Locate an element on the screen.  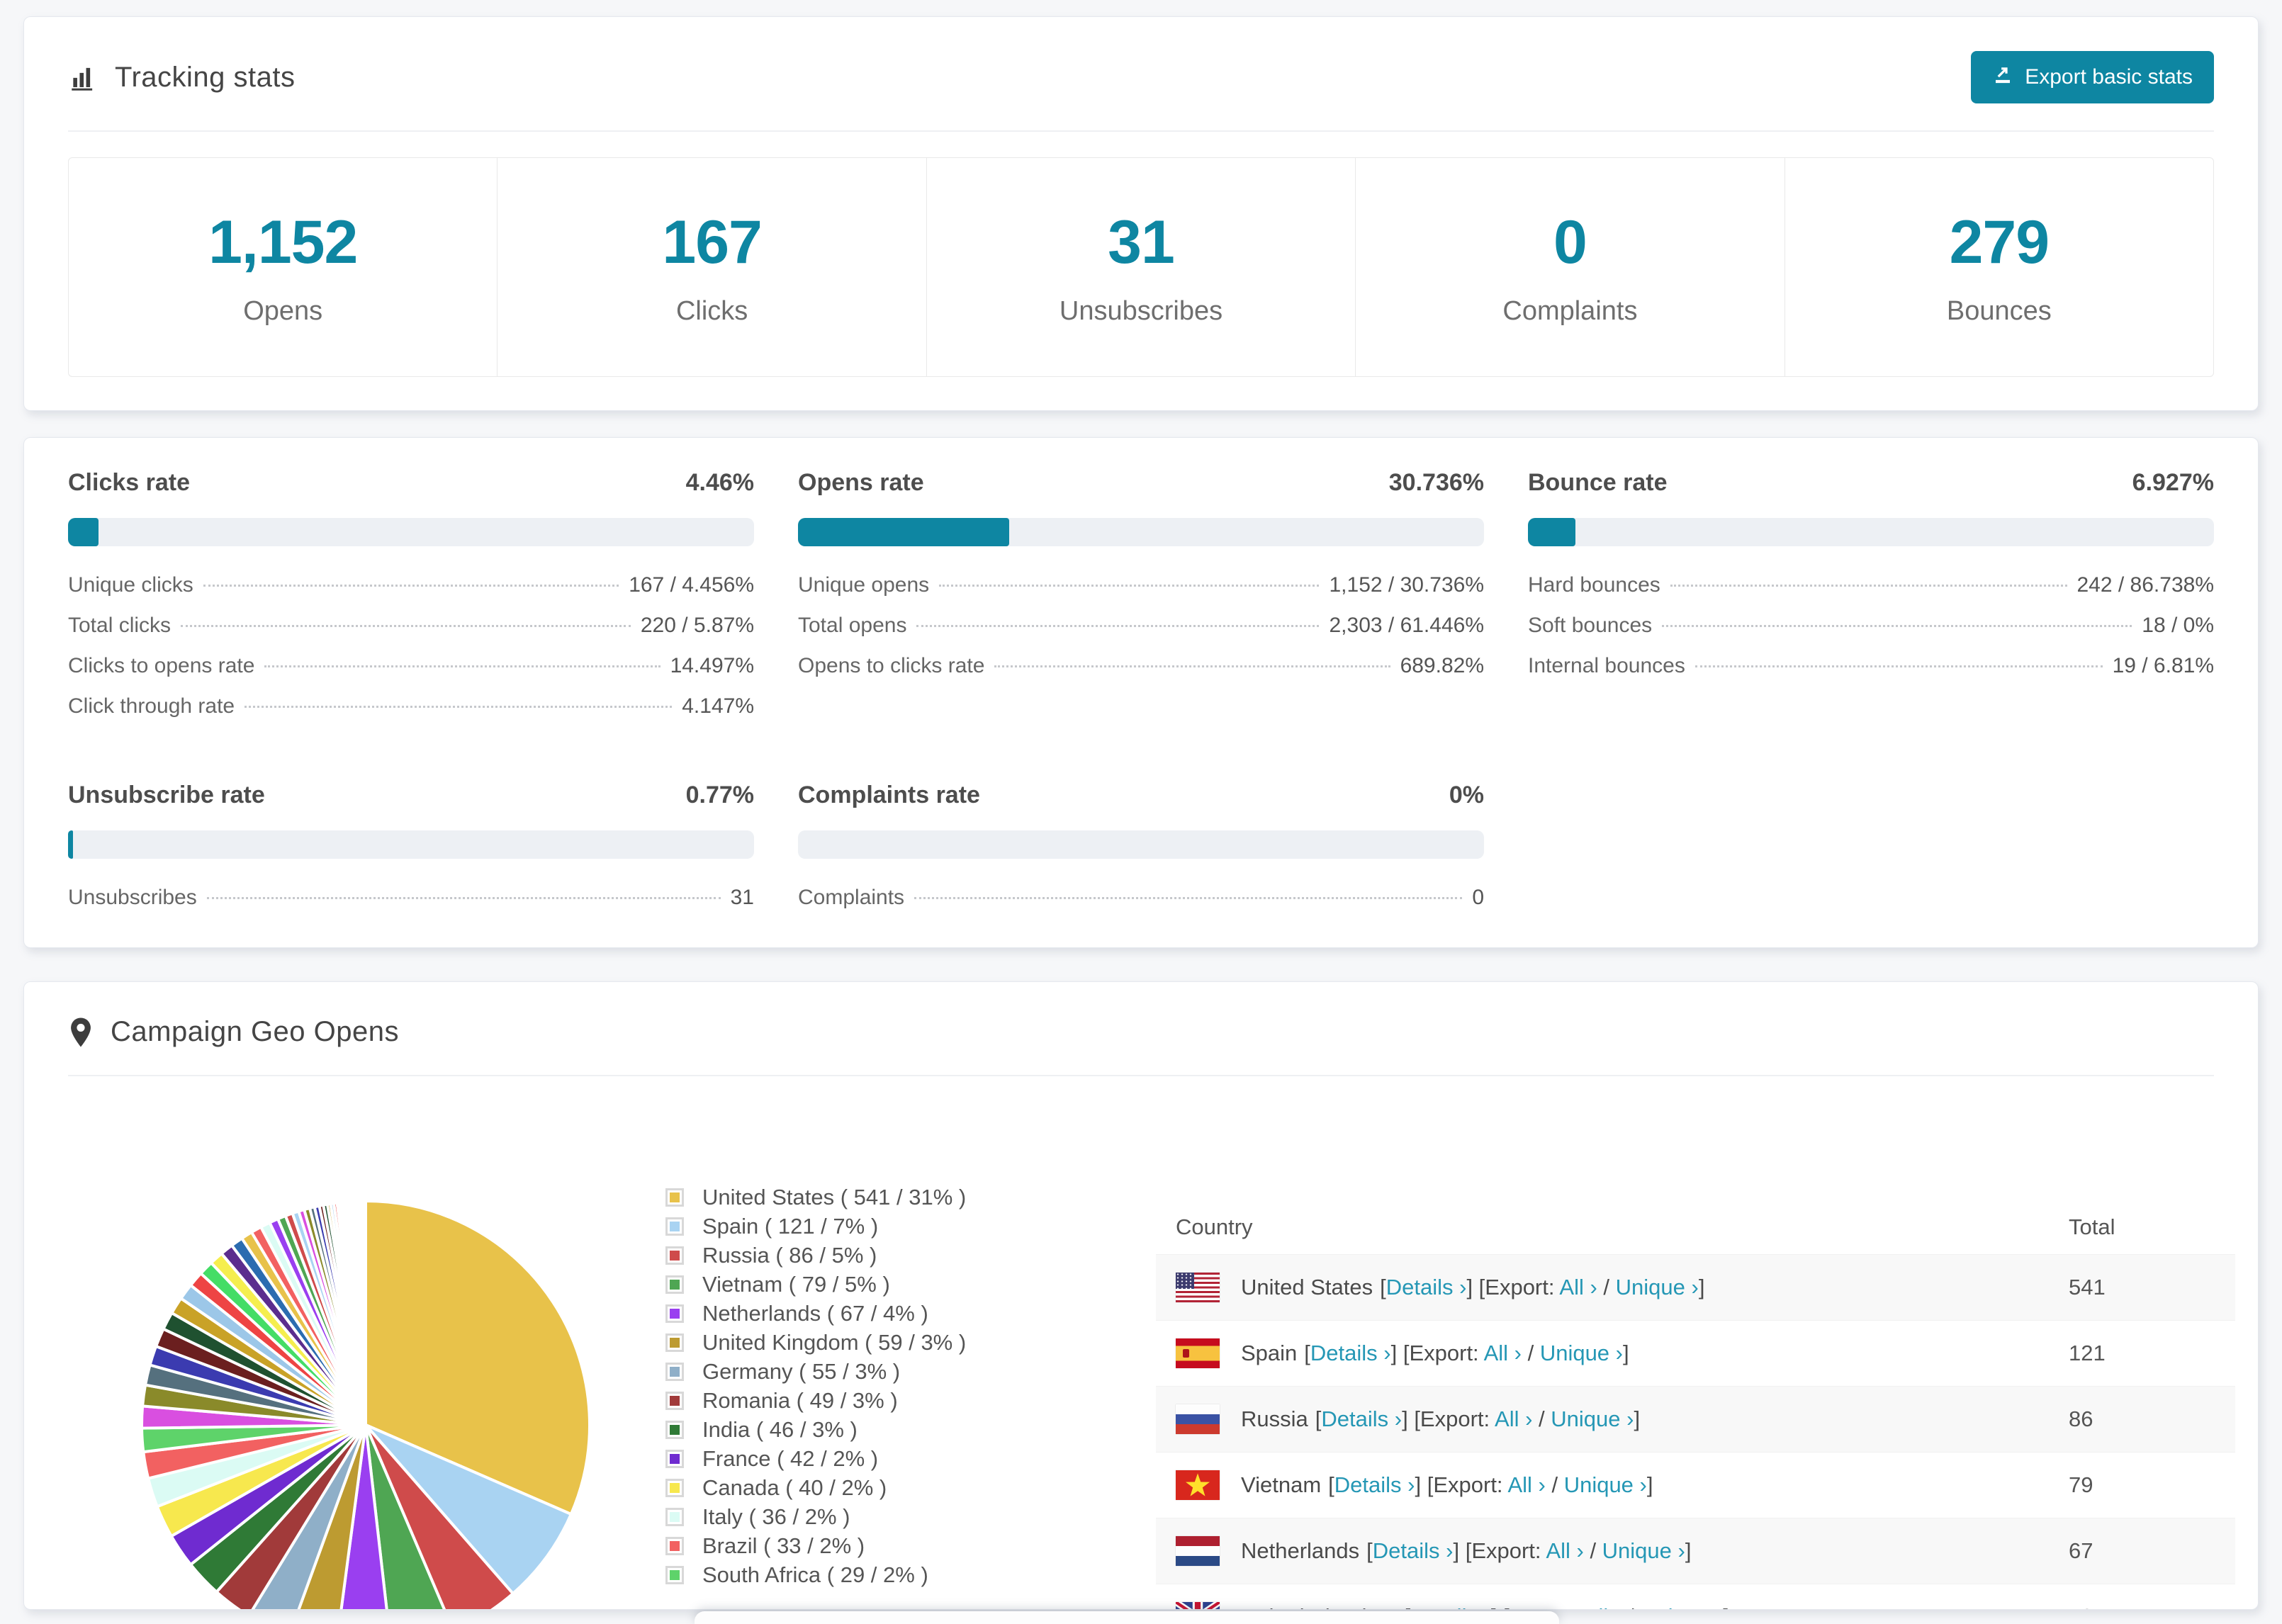
export-basic-stats-button: Export basic stats is located at coordinates (2092, 77).